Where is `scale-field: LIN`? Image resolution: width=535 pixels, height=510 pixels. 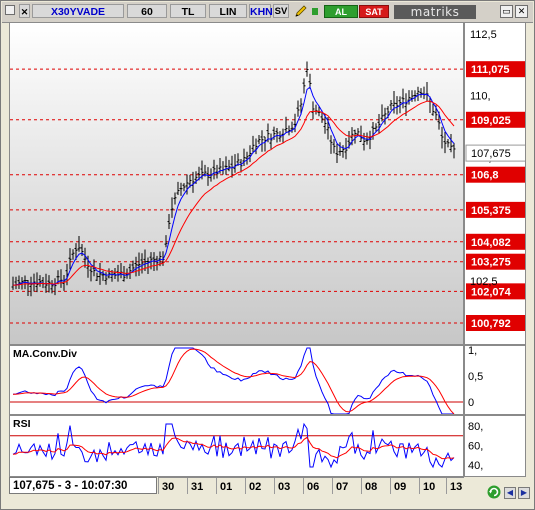
scale-field: LIN is located at coordinates (228, 11).